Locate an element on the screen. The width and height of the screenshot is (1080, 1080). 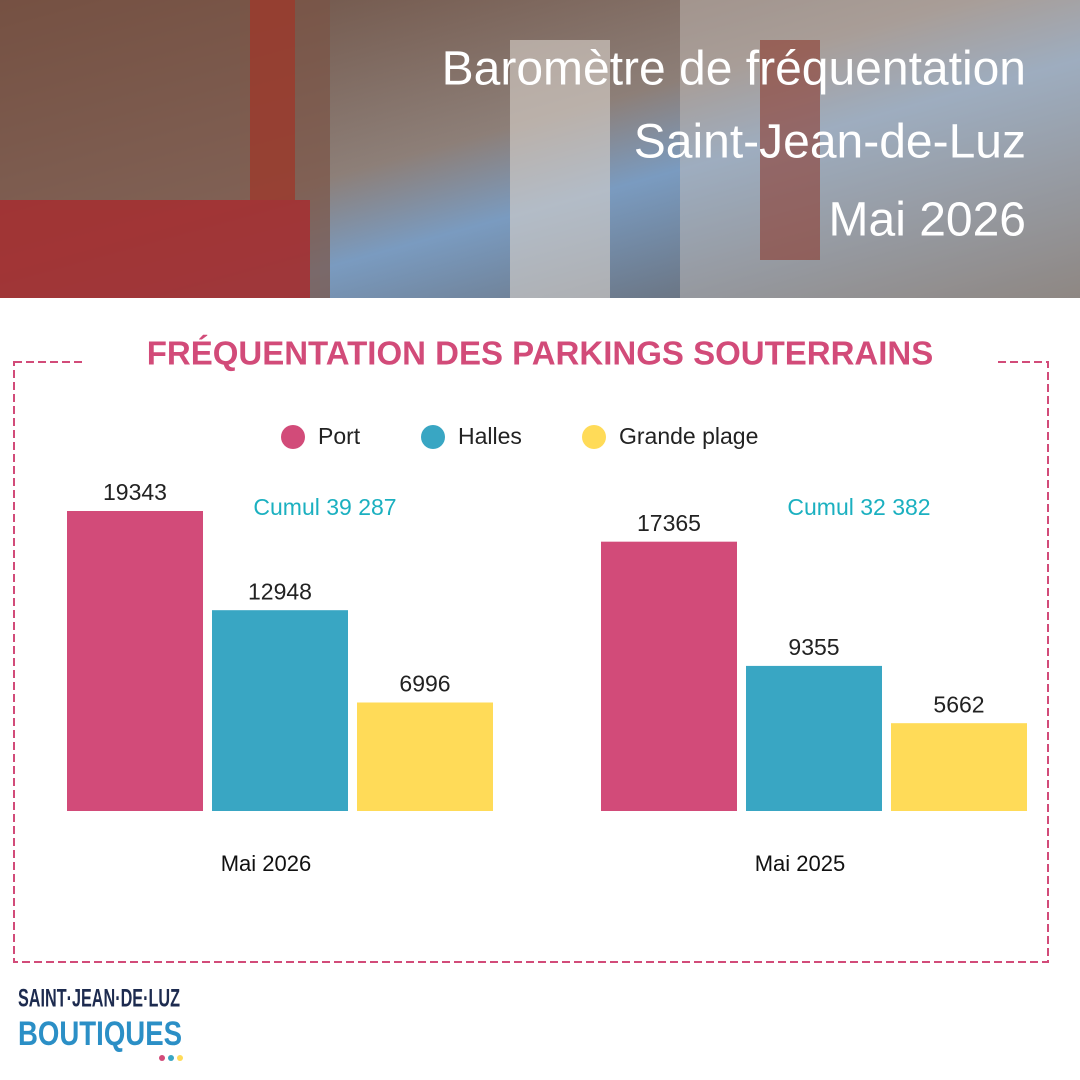
legend-label: Port is located at coordinates (339, 436).